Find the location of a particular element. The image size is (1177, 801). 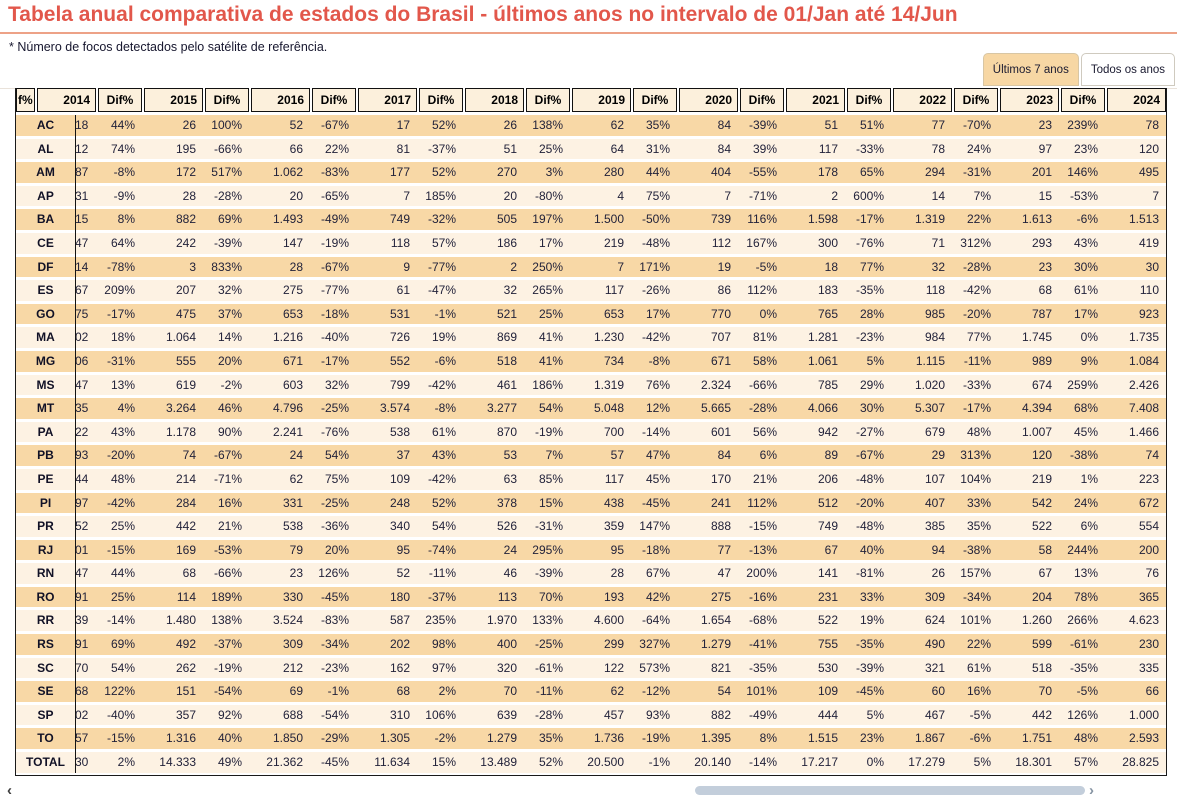

cell: 28 is located at coordinates (296, 266).